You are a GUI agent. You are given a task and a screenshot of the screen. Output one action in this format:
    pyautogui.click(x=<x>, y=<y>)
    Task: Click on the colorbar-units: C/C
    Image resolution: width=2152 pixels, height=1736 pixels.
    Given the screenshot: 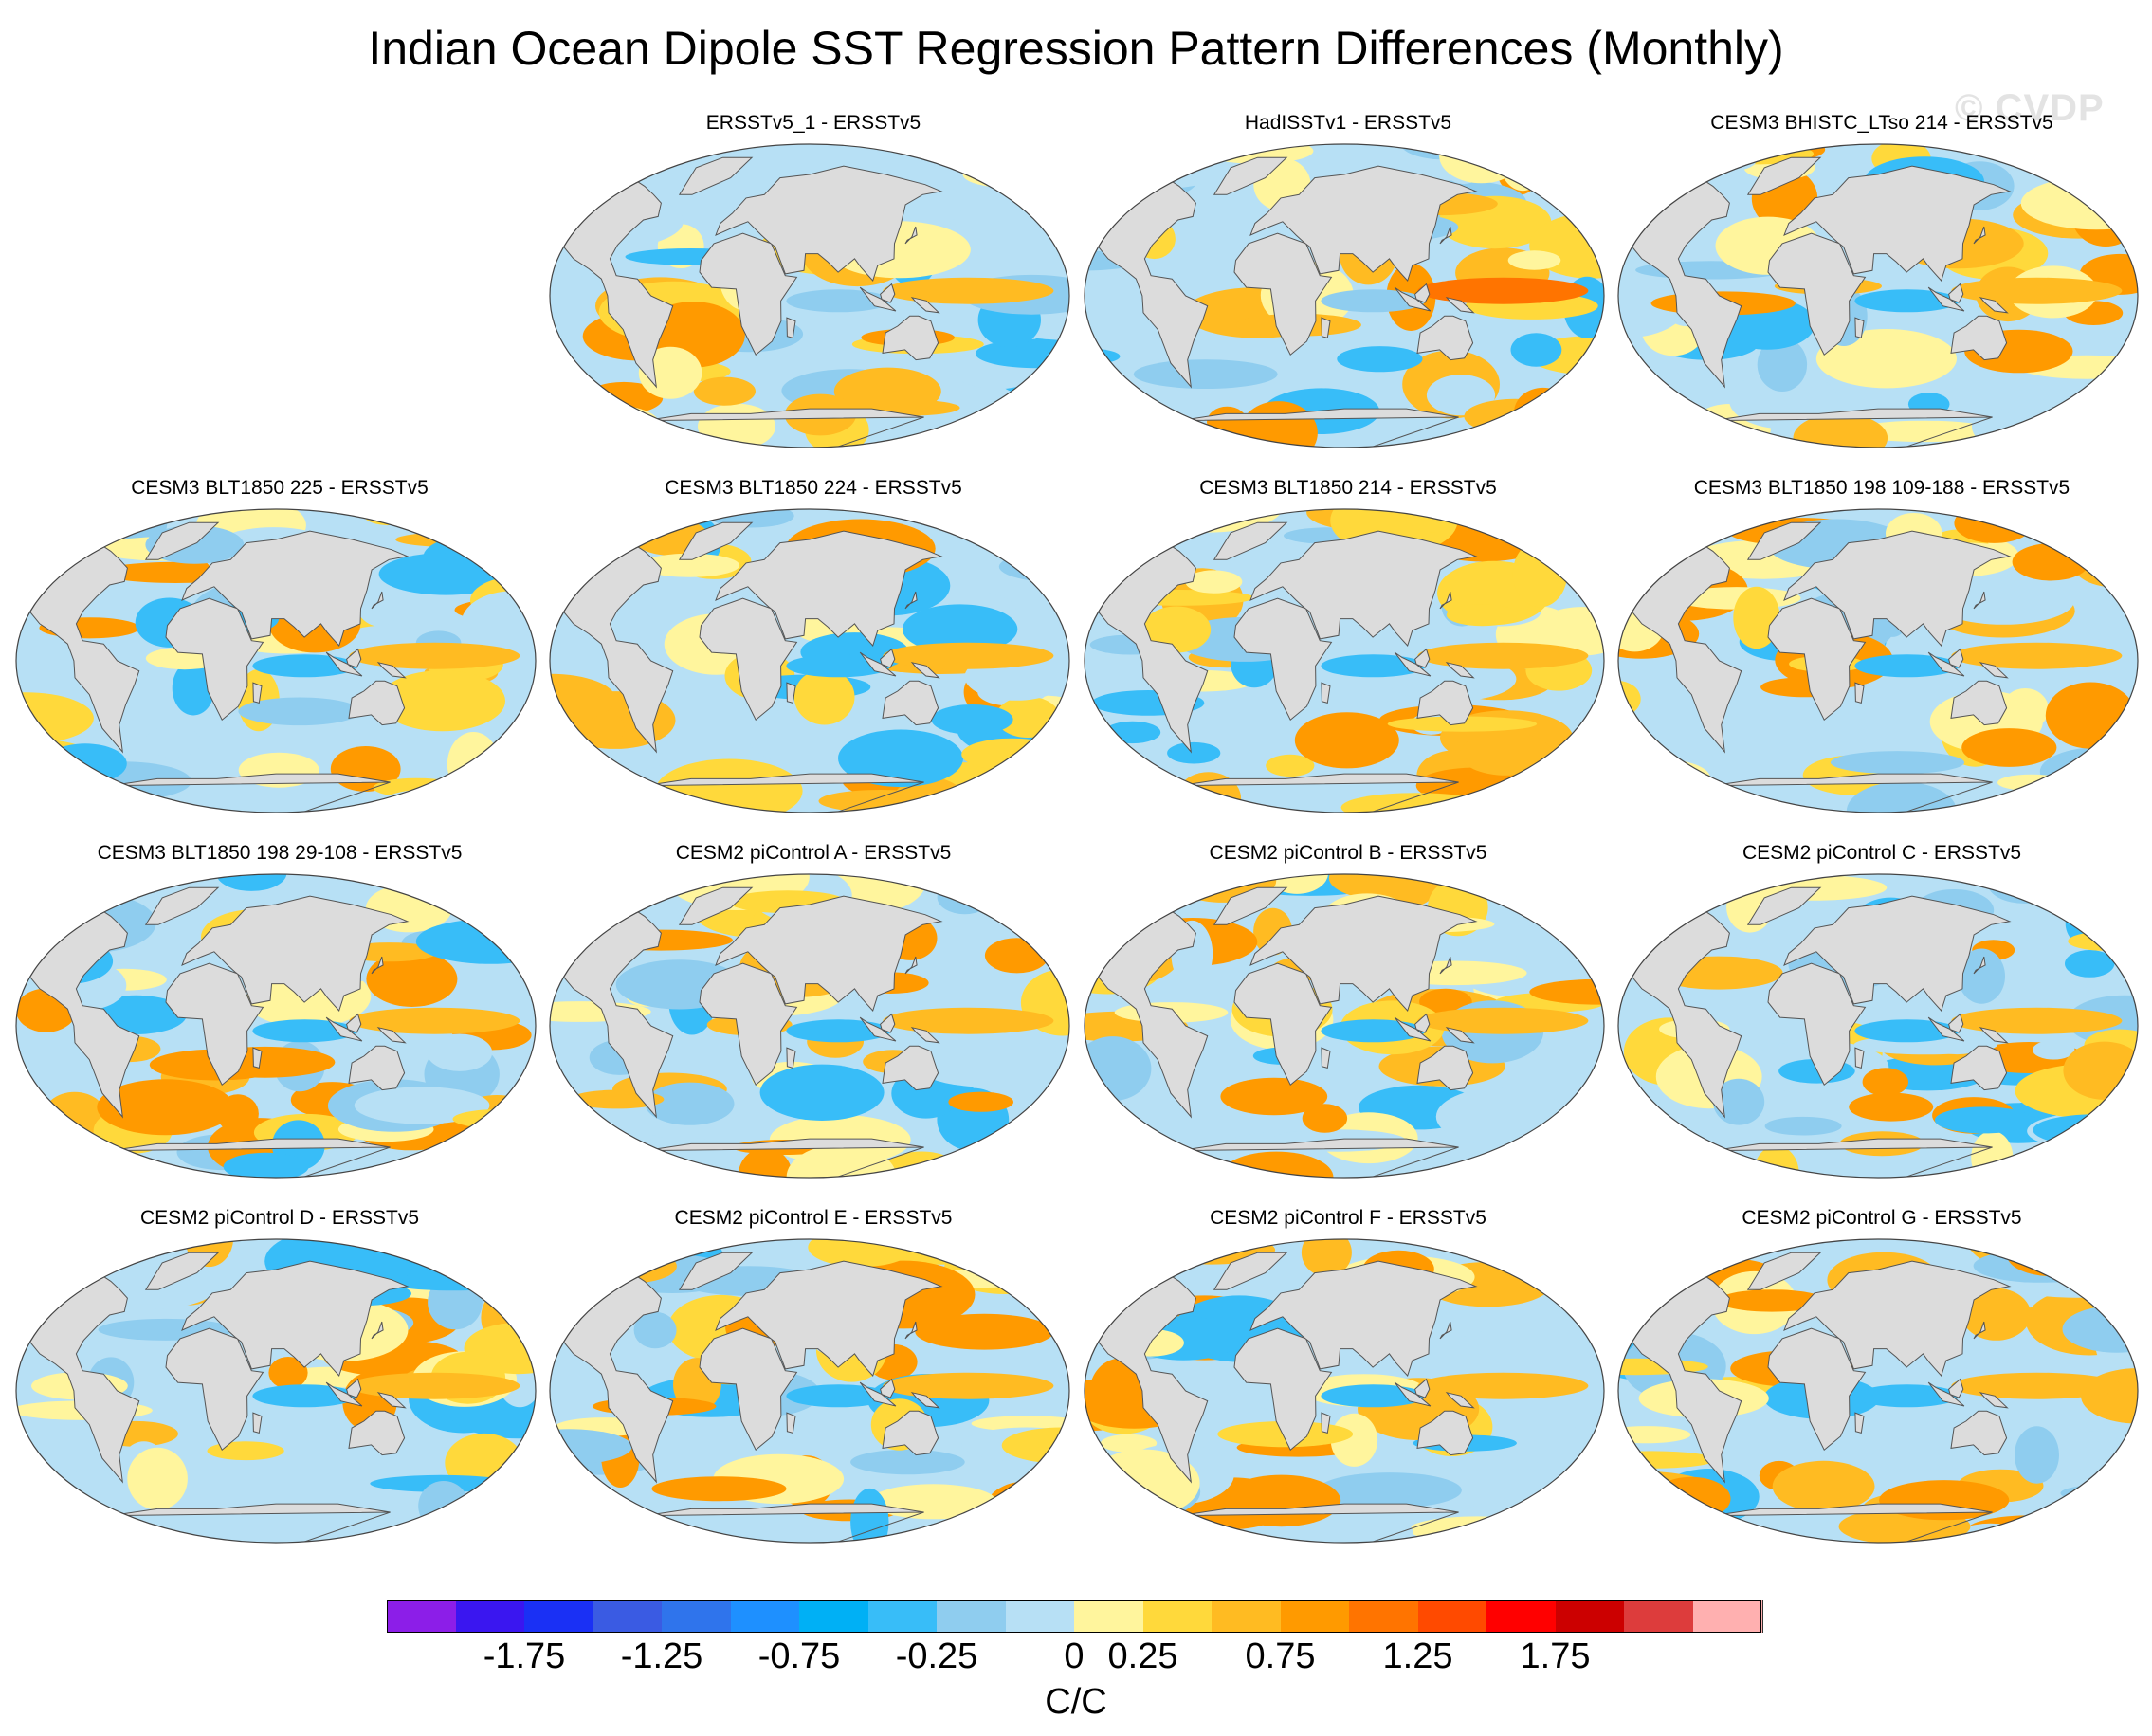 What is the action you would take?
    pyautogui.click(x=1076, y=1702)
    